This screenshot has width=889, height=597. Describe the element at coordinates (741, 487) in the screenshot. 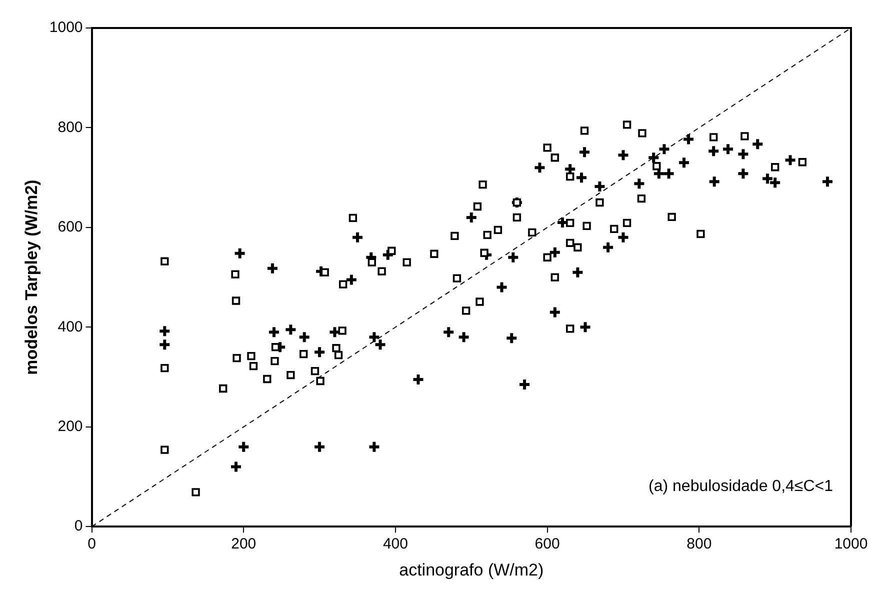

I see `annotation: (a) nebulosidade 0,4≤C<1` at that location.